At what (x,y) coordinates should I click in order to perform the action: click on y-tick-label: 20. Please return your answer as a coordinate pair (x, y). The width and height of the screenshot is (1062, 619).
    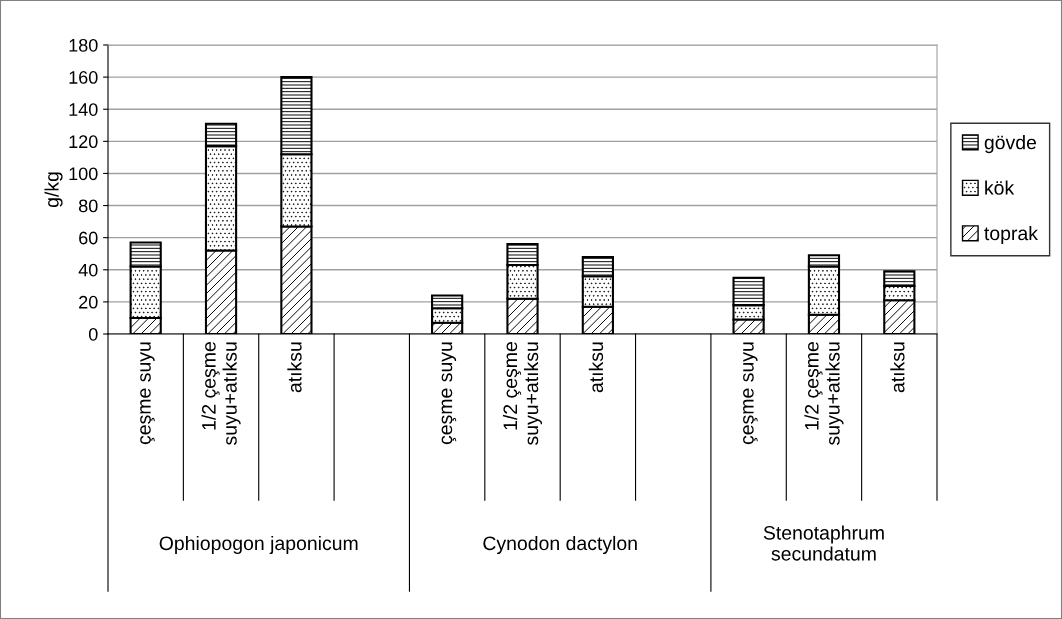
    Looking at the image, I should click on (88, 302).